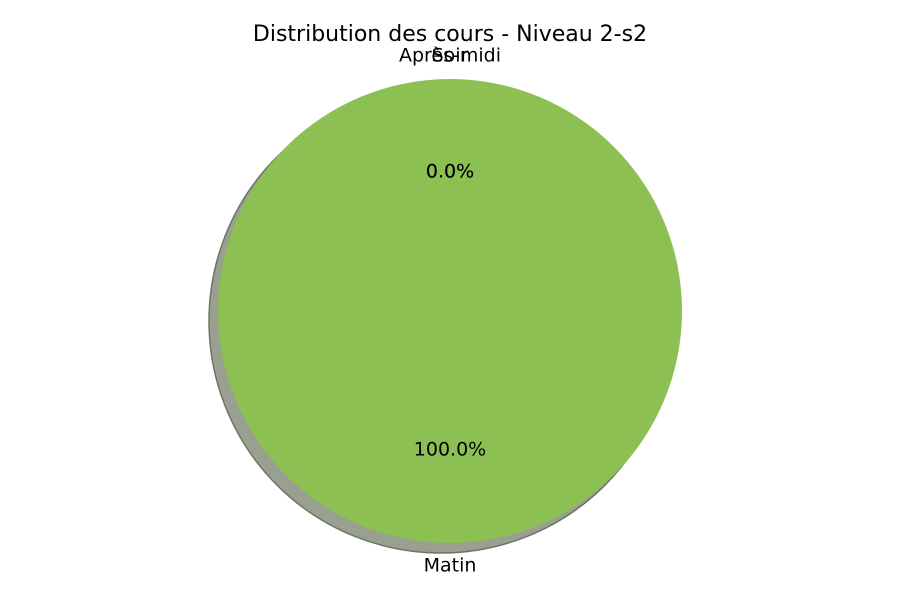  I want to click on slice-label-matin: Matin, so click(450, 566).